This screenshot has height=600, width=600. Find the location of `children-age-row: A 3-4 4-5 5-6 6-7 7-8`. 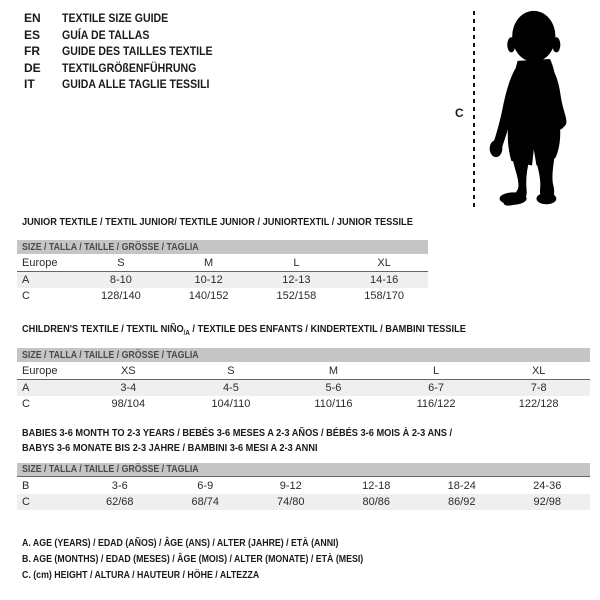

children-age-row: A 3-4 4-5 5-6 6-7 7-8 is located at coordinates (303, 388).